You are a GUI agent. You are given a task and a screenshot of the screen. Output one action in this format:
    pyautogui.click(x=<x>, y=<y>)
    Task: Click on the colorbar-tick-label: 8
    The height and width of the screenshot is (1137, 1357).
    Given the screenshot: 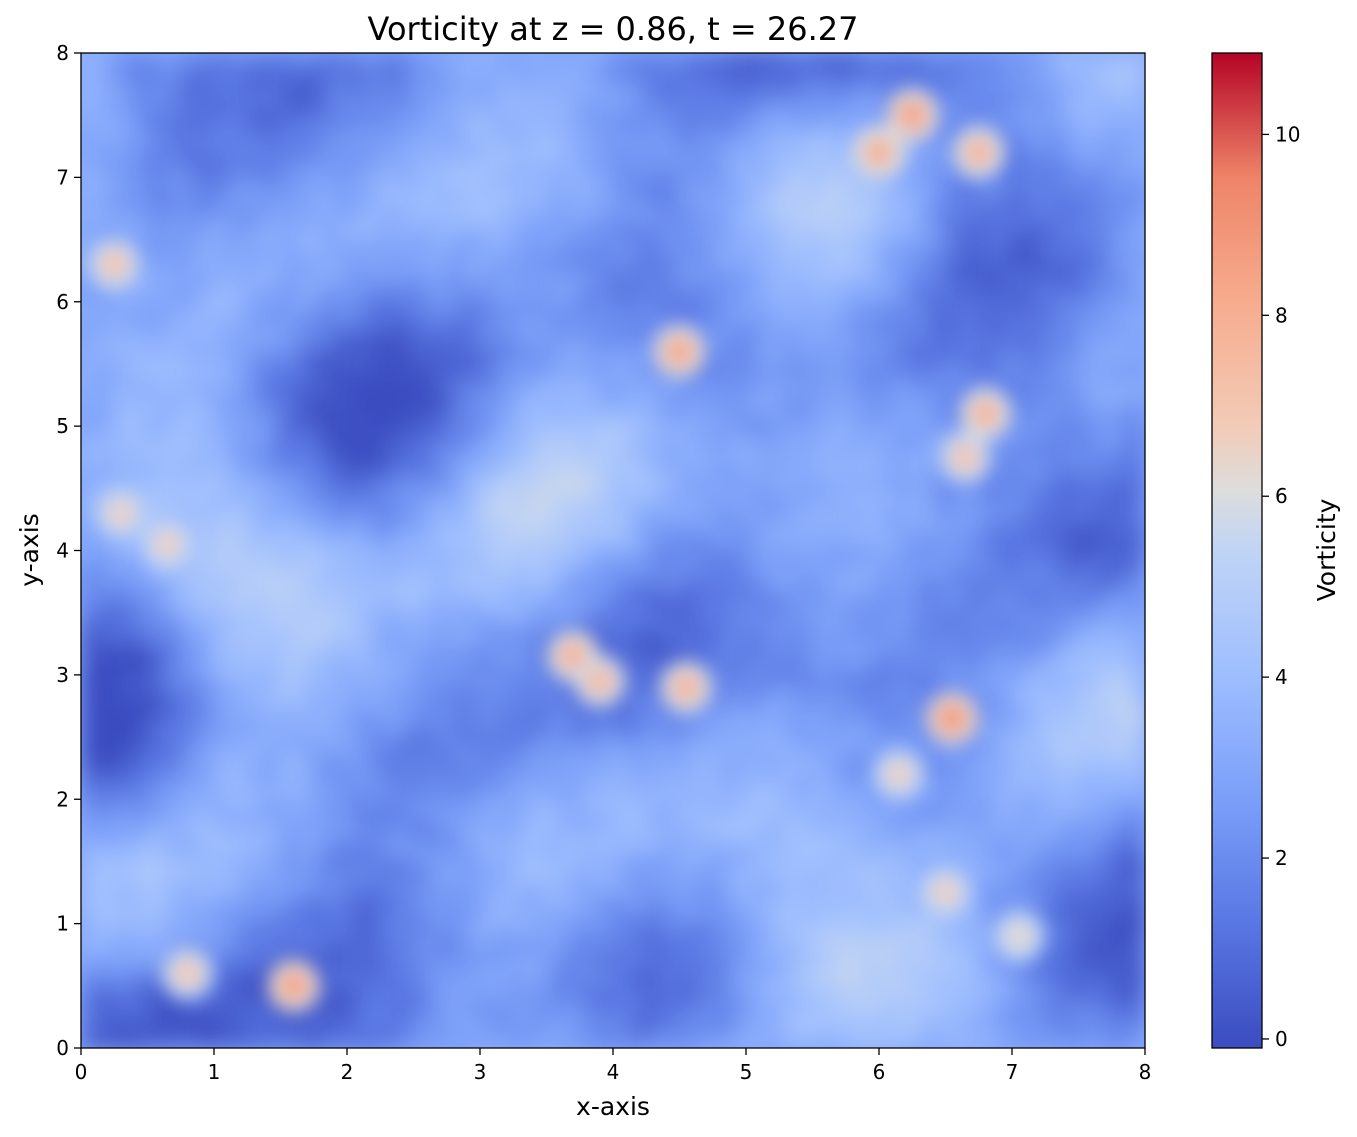 What is the action you would take?
    pyautogui.click(x=1281, y=315)
    